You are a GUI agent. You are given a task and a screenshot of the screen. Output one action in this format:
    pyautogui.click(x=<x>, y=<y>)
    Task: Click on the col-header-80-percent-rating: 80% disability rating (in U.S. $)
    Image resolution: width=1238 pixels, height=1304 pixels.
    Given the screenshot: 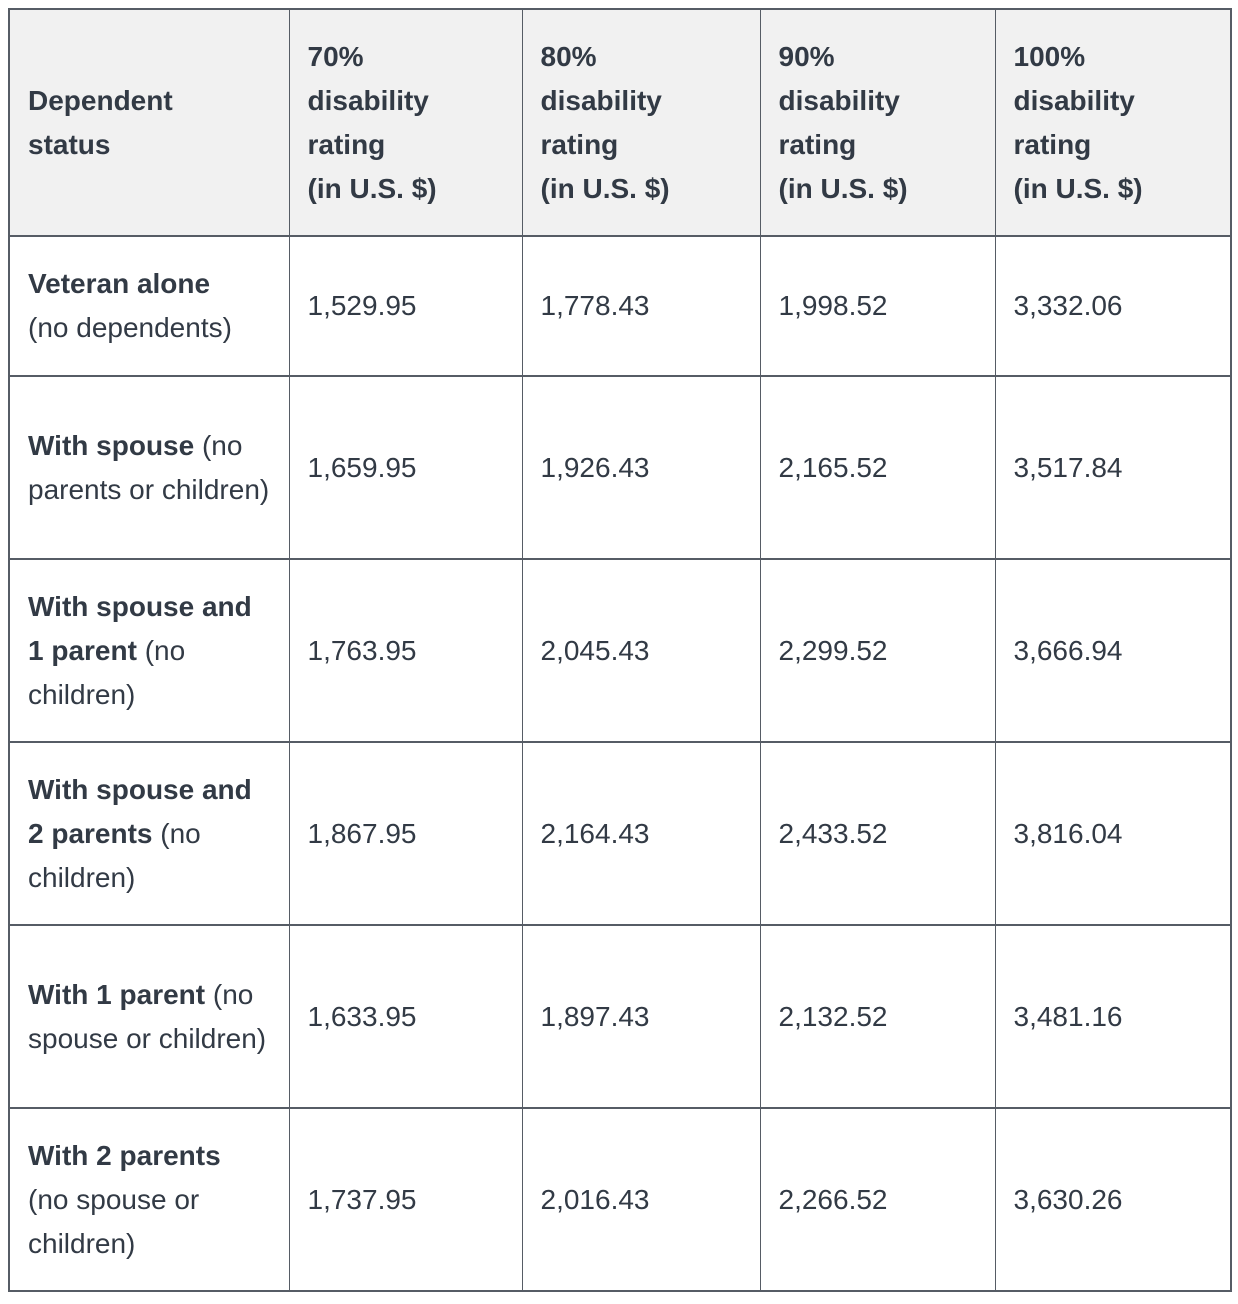 What is the action you would take?
    pyautogui.click(x=641, y=122)
    